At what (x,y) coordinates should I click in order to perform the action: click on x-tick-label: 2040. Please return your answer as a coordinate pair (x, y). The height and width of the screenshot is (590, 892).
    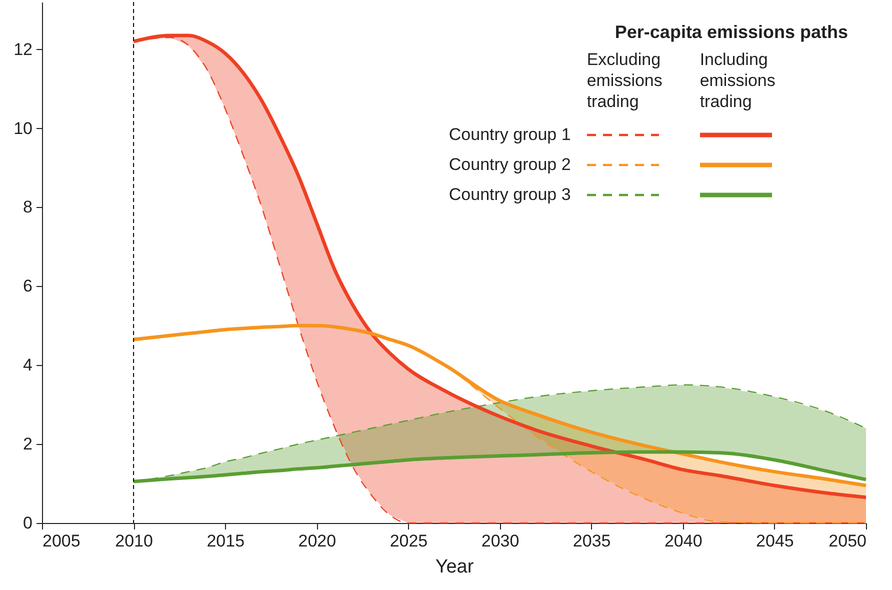
    Looking at the image, I should click on (683, 541).